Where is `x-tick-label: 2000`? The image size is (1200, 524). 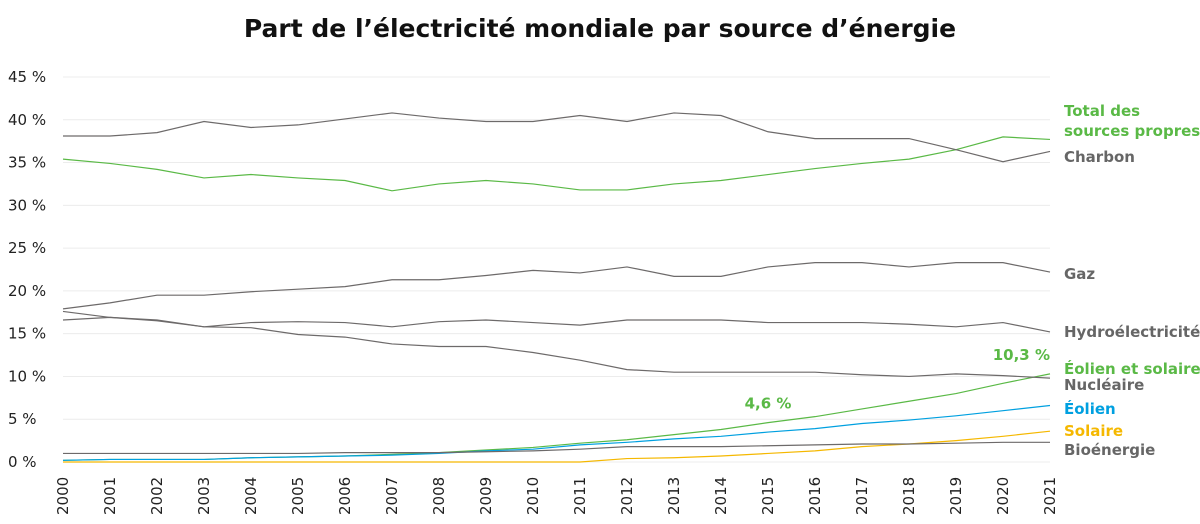
x-tick-label: 2000 is located at coordinates (63, 496).